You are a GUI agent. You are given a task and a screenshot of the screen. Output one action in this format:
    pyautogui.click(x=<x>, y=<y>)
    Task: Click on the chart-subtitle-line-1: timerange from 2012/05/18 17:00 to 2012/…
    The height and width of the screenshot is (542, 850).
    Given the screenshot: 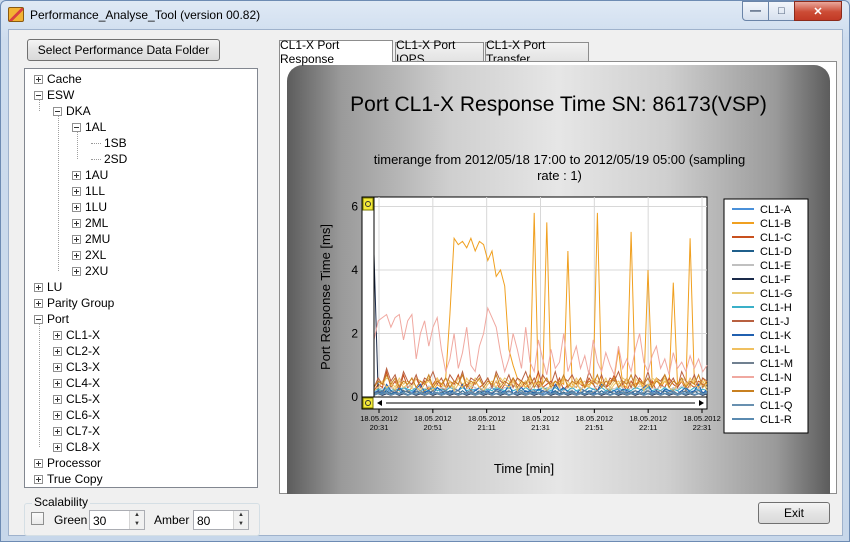 What is the action you would take?
    pyautogui.click(x=559, y=159)
    